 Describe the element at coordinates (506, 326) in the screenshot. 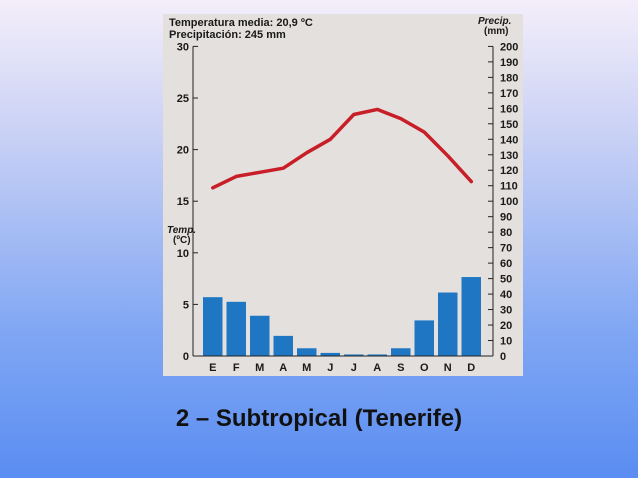

I see `right-tick-label: 20` at that location.